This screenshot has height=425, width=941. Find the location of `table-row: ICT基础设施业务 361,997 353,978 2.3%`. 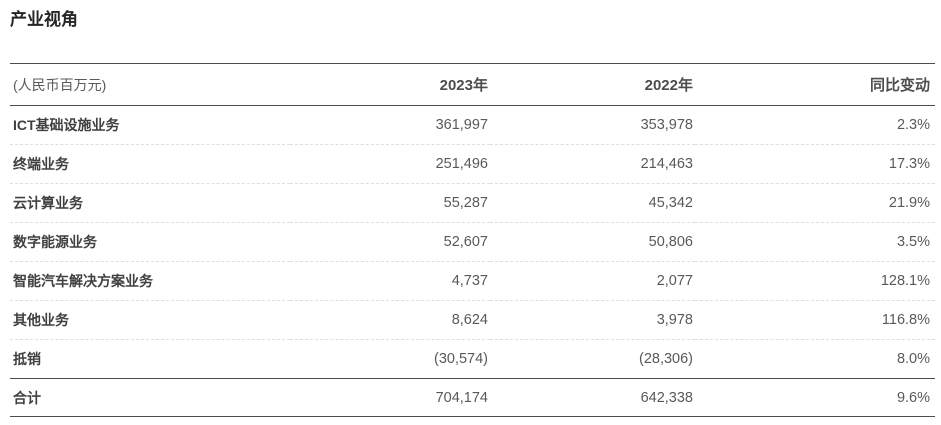

table-row: ICT基础设施业务 361,997 353,978 2.3% is located at coordinates (472, 125).